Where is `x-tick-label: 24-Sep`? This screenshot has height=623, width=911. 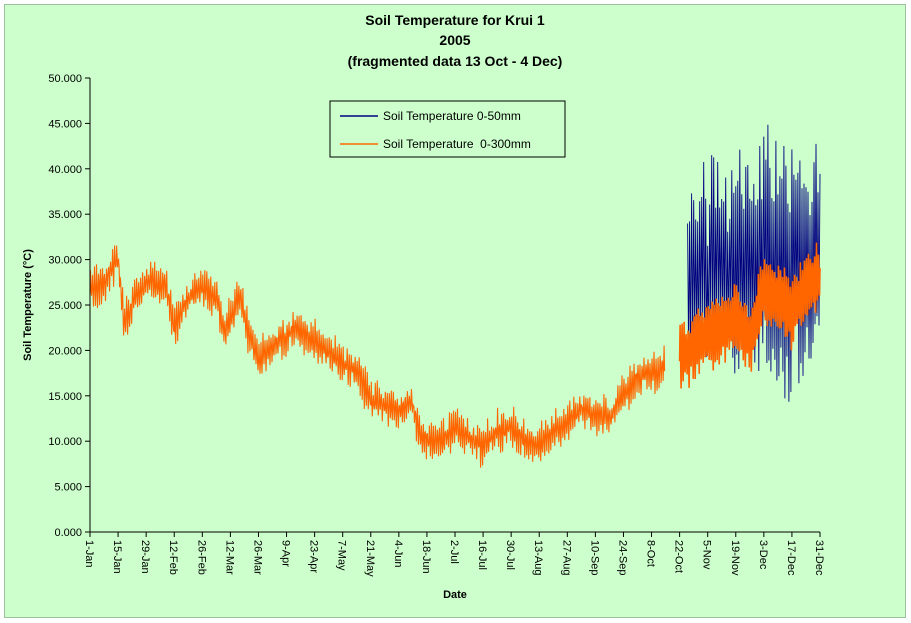
x-tick-label: 24-Sep is located at coordinates (622, 557).